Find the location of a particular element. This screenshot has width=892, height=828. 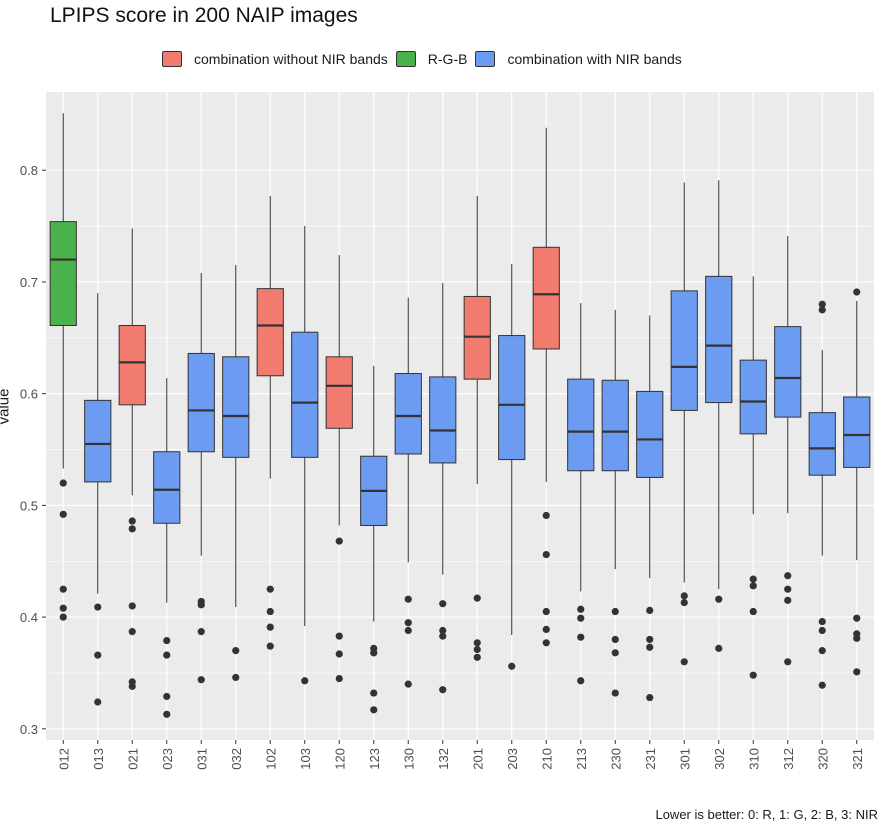

x-tick-label: 103 is located at coordinates (305, 759).